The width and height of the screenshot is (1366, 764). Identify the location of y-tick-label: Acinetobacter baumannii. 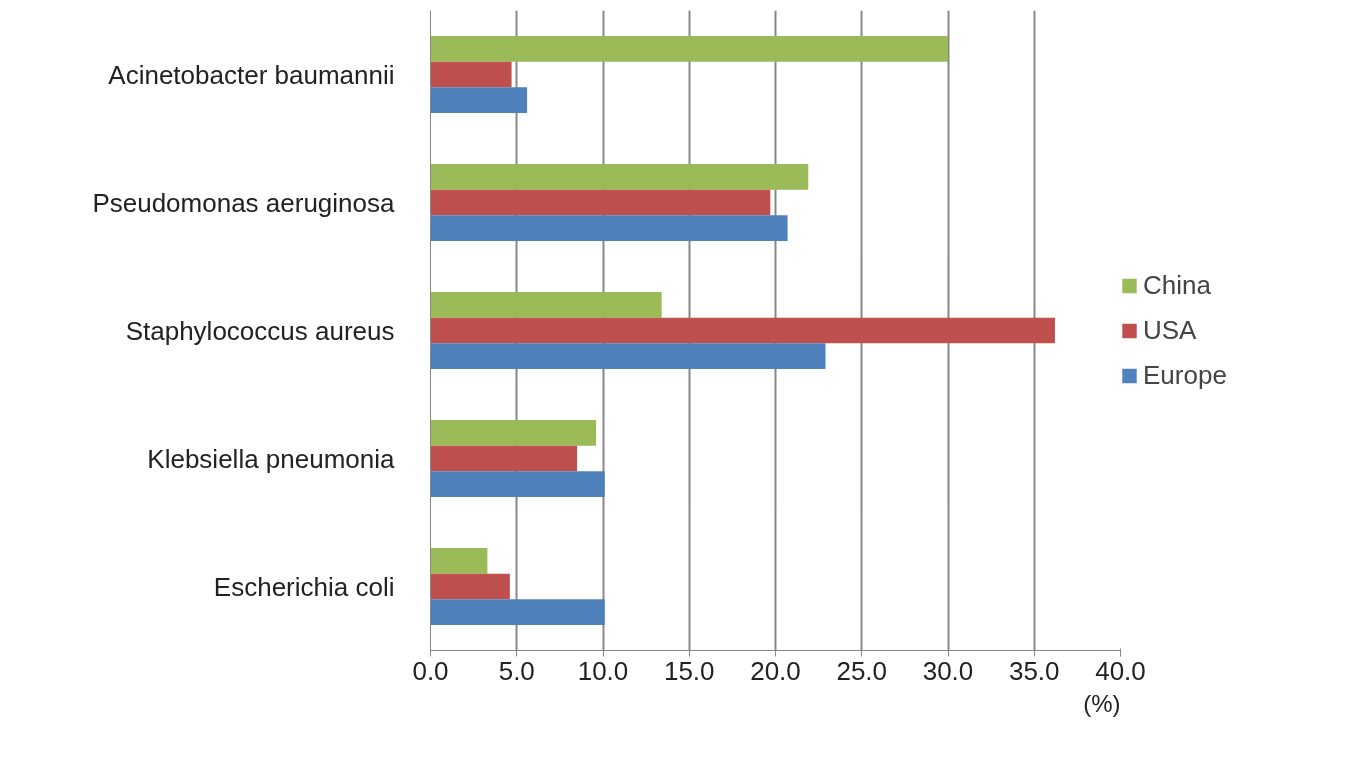
(251, 74).